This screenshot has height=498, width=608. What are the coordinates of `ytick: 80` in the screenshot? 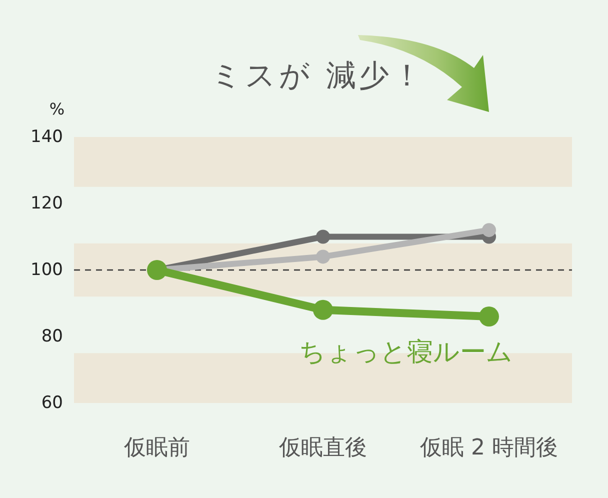 It's located at (52, 336).